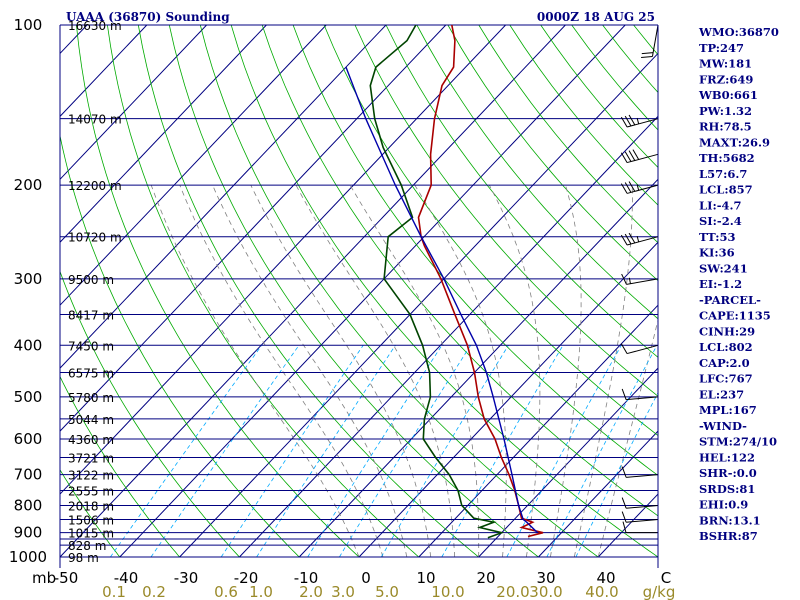 This screenshot has width=800, height=600. I want to click on index-value: LFC:767, so click(726, 379).